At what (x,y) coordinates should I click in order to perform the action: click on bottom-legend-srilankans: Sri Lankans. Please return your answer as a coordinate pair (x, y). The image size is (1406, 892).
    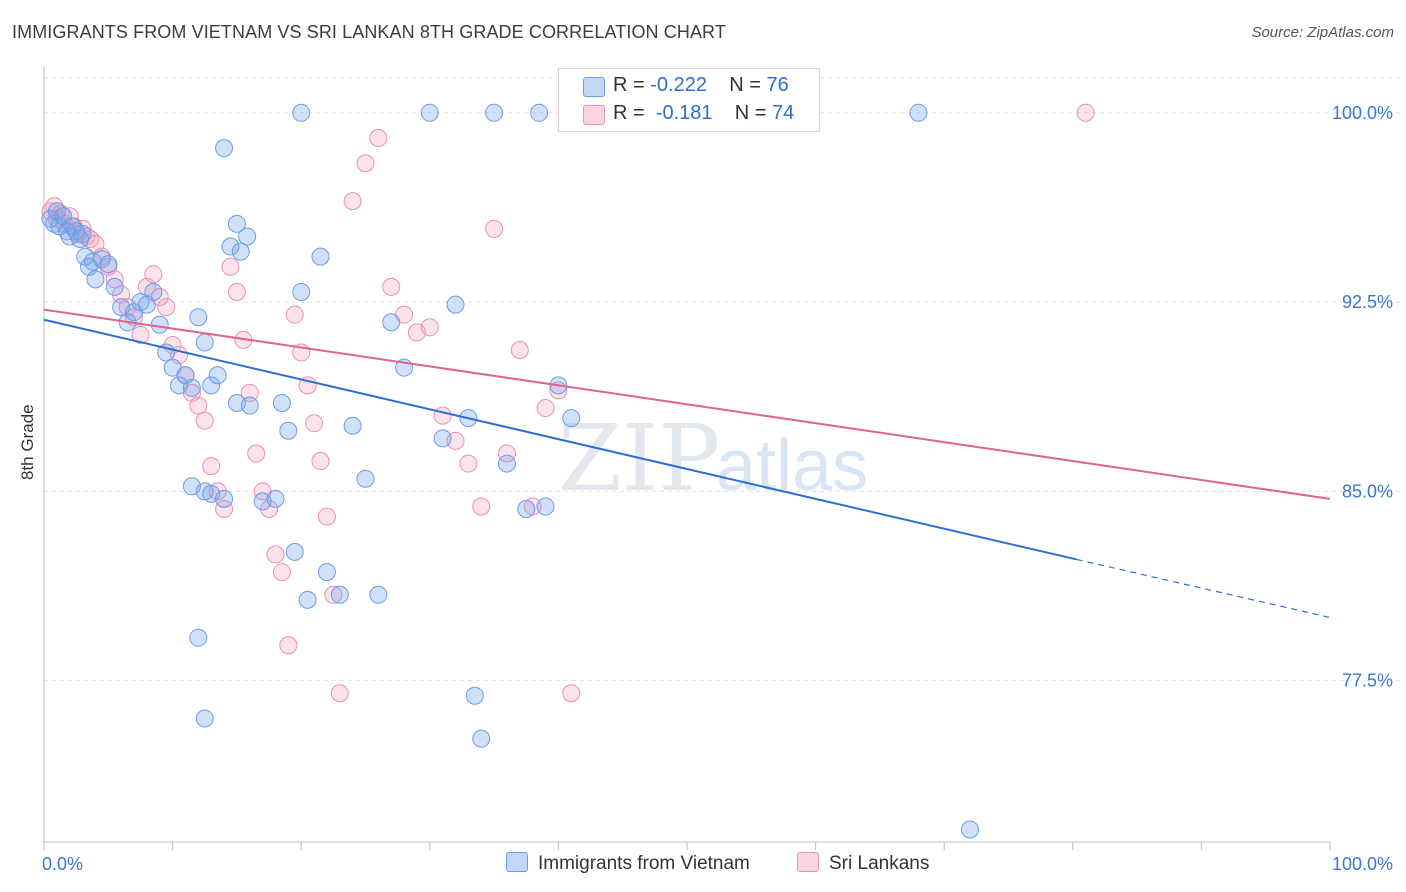
    Looking at the image, I should click on (863, 863).